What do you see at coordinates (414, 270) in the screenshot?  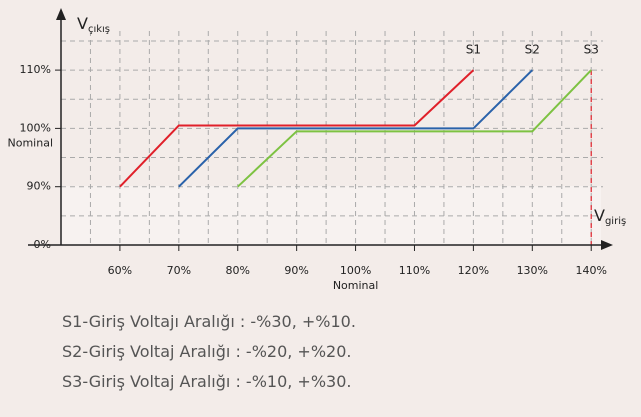 I see `x-tick-label: 110%` at bounding box center [414, 270].